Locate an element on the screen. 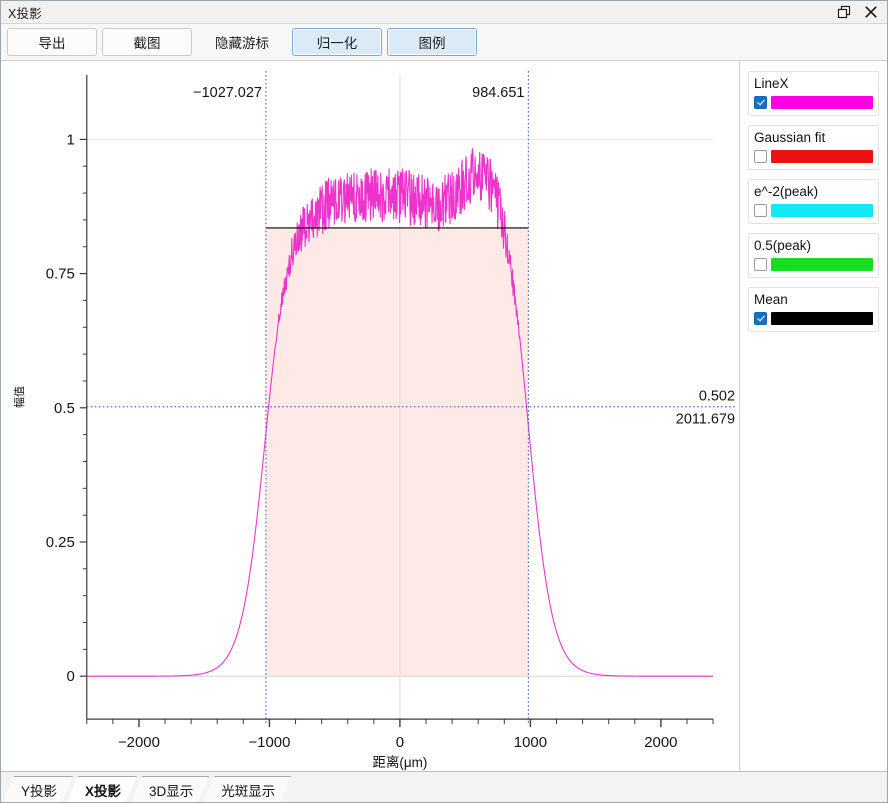 The height and width of the screenshot is (803, 888). export-button: 导出 is located at coordinates (52, 42).